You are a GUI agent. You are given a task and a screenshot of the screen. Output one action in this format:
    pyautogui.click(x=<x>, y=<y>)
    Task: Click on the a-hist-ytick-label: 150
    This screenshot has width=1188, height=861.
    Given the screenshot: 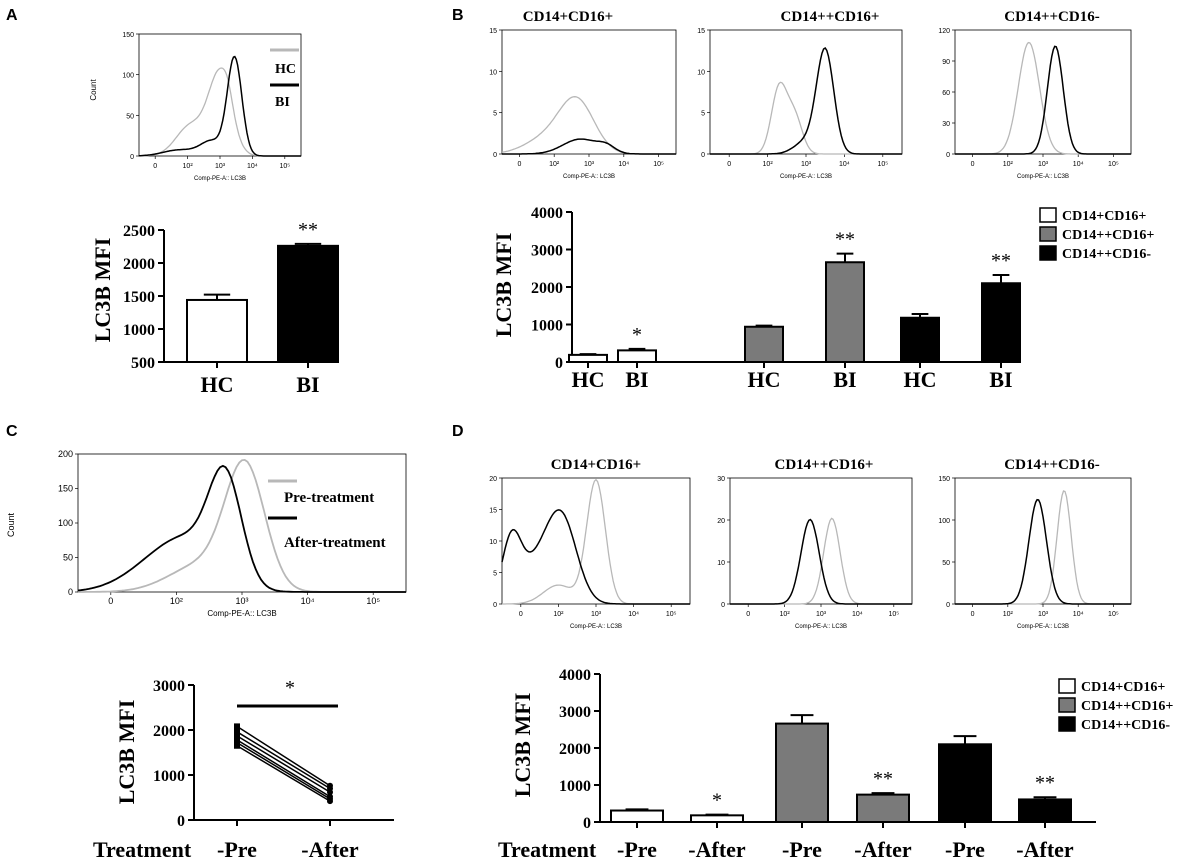 What is the action you would take?
    pyautogui.click(x=128, y=35)
    